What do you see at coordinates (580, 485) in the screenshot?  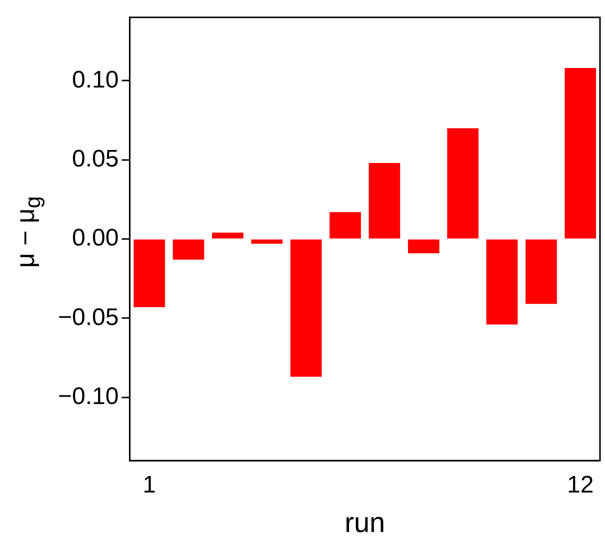 I see `x-tick-label: 12` at bounding box center [580, 485].